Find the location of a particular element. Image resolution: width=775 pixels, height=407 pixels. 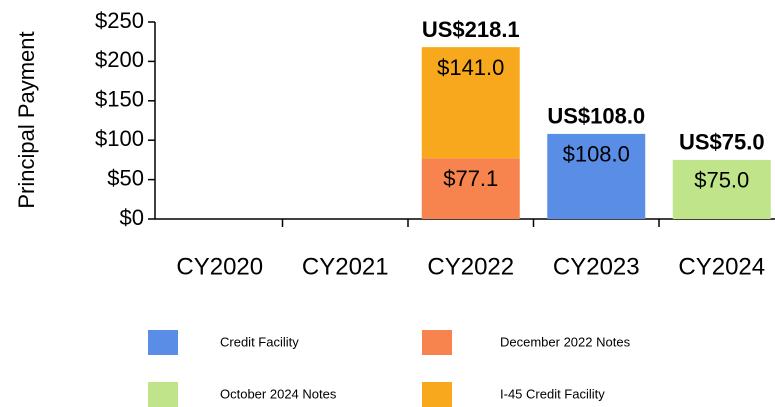

legend-label: I-45 Credit Facility is located at coordinates (552, 393).